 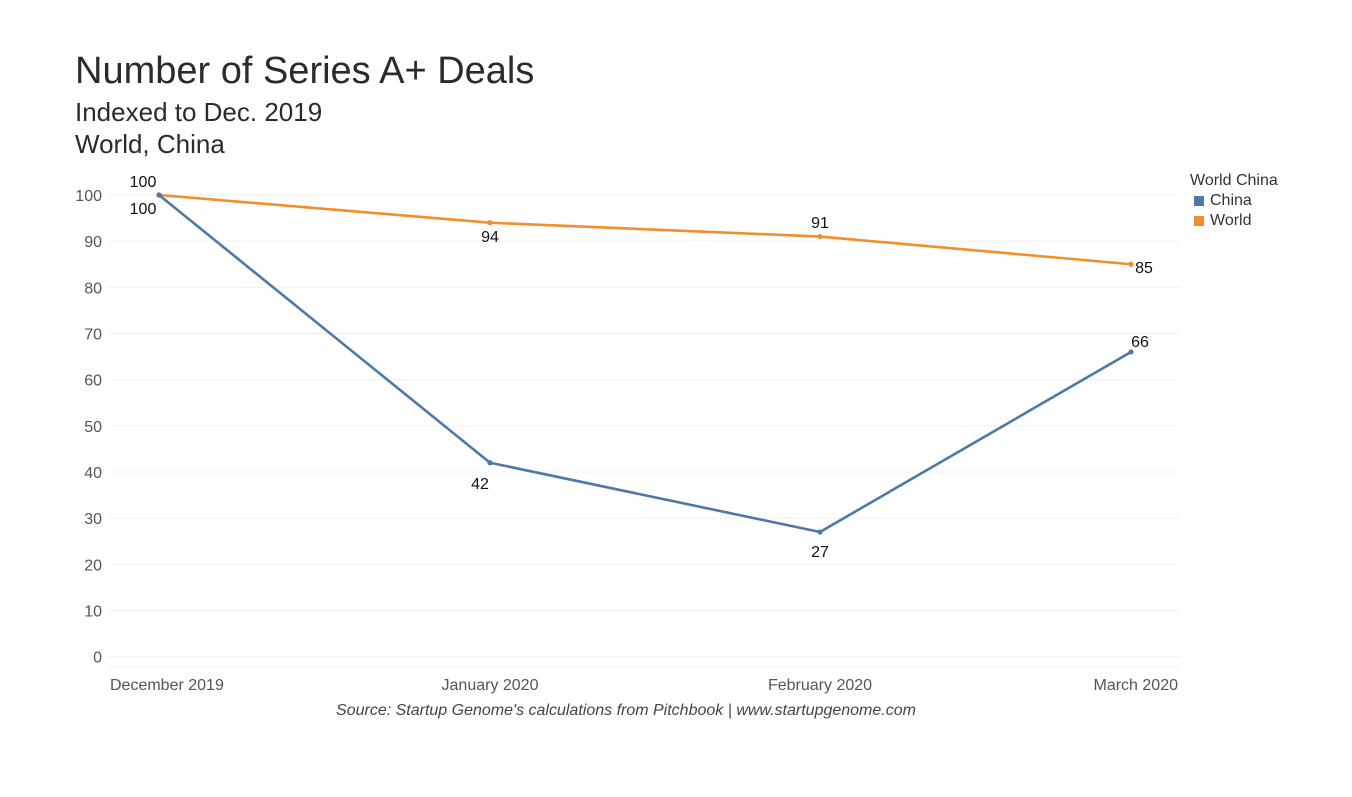 I want to click on x-tick-label-1: December 2019, so click(x=167, y=685).